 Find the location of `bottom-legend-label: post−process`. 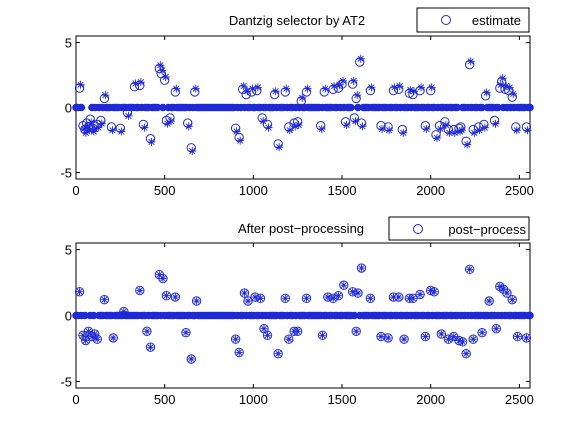

bottom-legend-label: post−process is located at coordinates (487, 229).